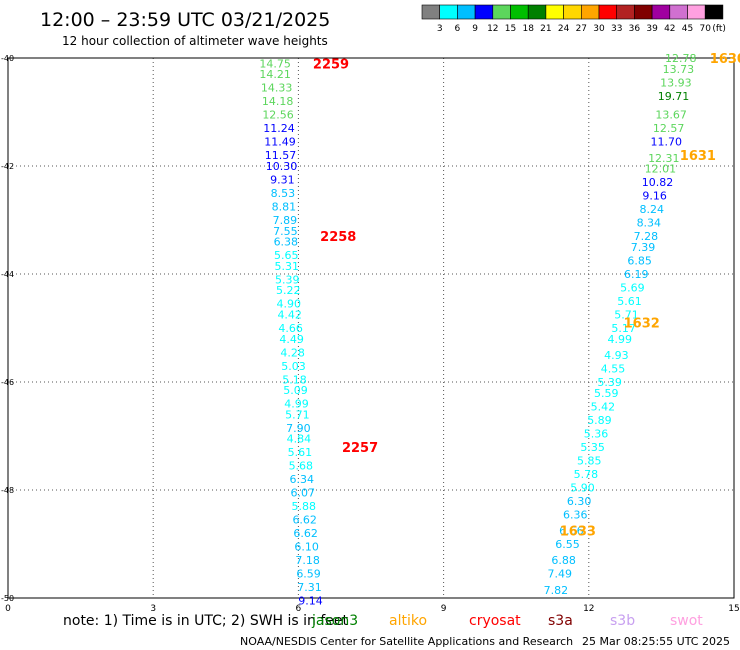 The image size is (740, 650). Describe the element at coordinates (294, 379) in the screenshot. I see `wave-height-point: 5.18` at that location.